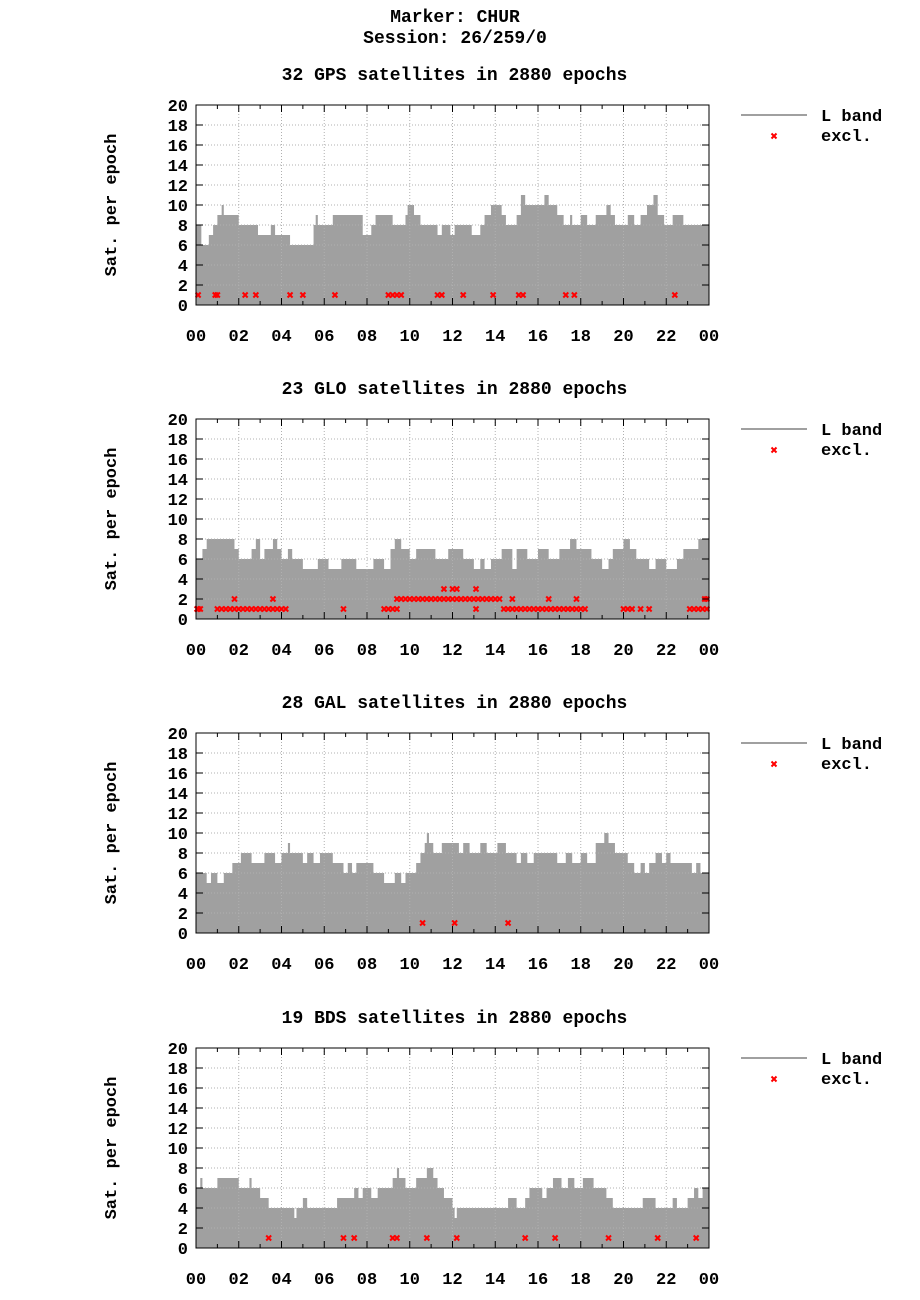  Describe the element at coordinates (452, 1280) in the screenshot. I see `x-tick-label: 12` at that location.